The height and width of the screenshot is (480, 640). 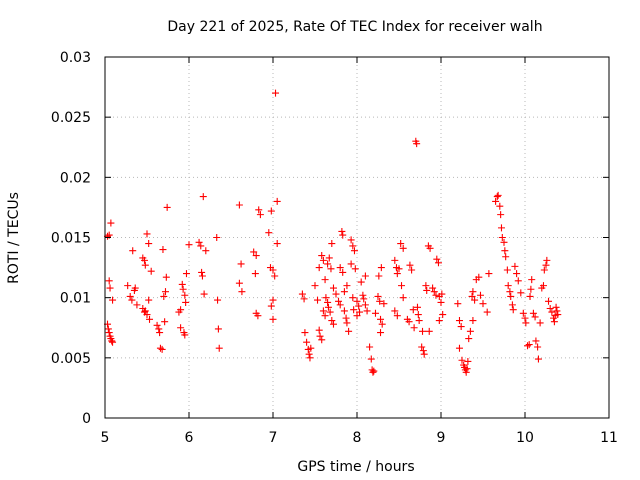 I want to click on y-tick-label: 0, so click(x=86, y=419).